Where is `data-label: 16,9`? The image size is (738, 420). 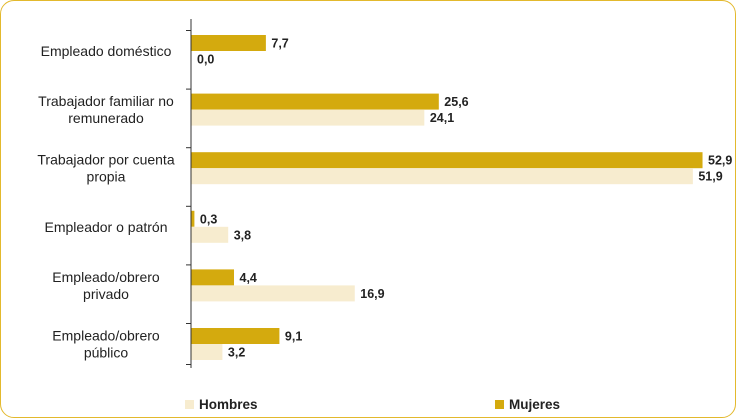 data-label: 16,9 is located at coordinates (372, 294).